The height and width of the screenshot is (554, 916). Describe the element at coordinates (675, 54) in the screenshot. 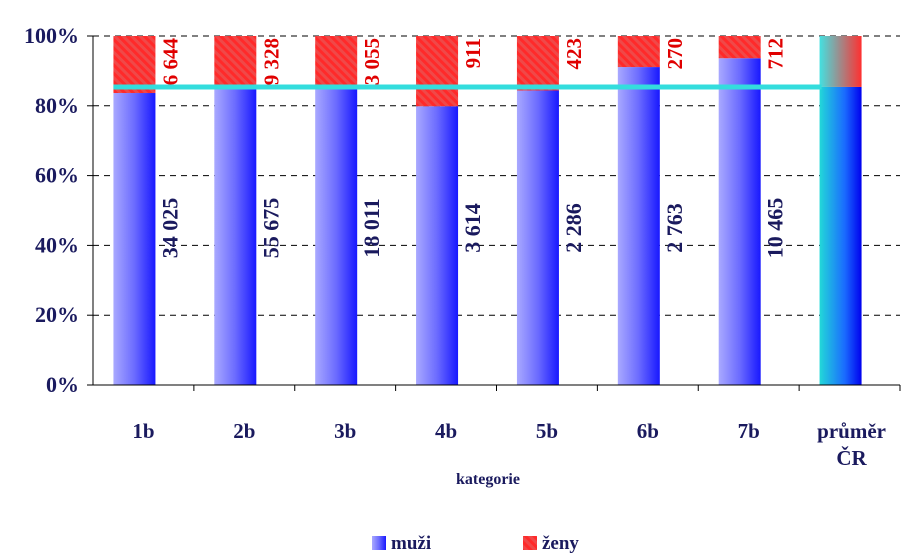

I see `data-label-women: 270` at that location.